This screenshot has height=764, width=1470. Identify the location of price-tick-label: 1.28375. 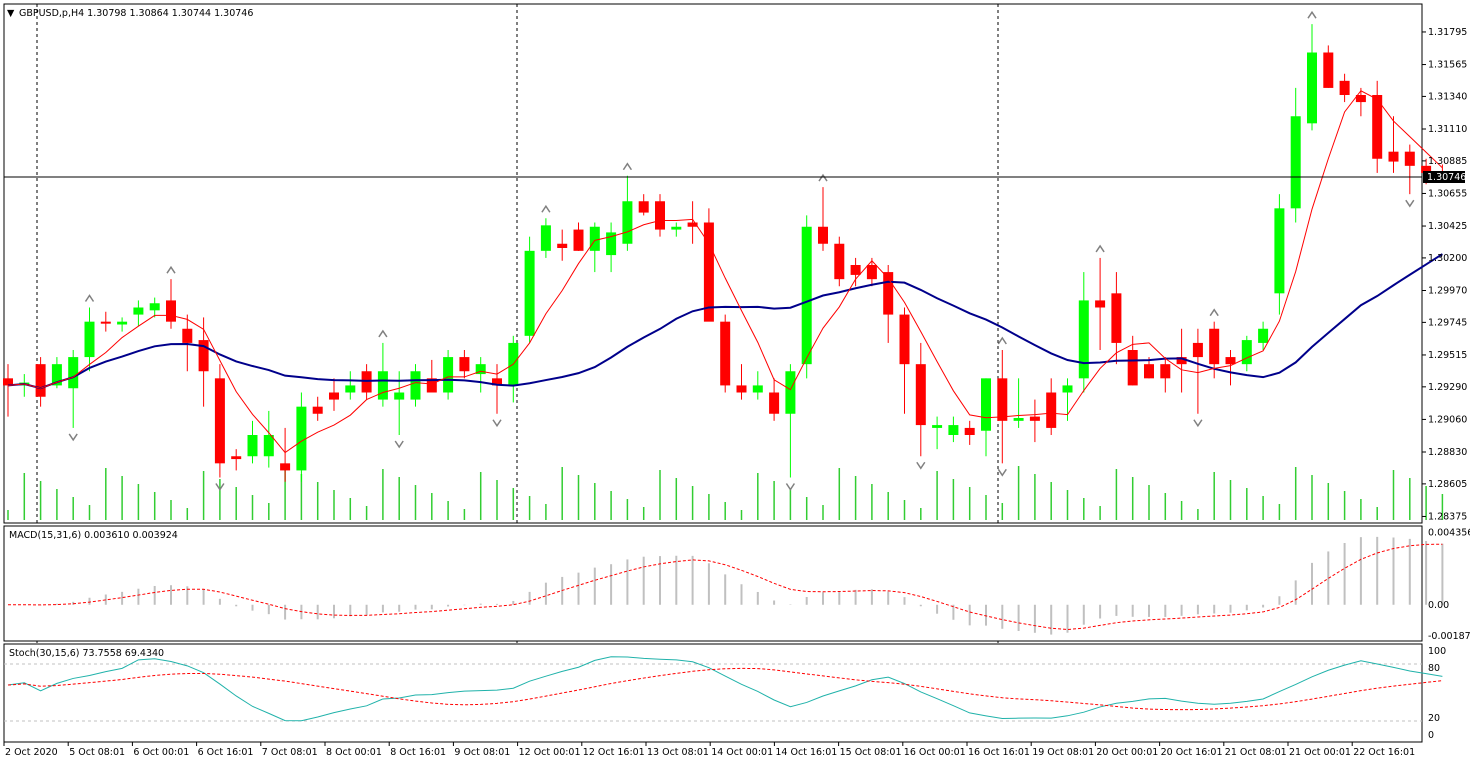
(1447, 516).